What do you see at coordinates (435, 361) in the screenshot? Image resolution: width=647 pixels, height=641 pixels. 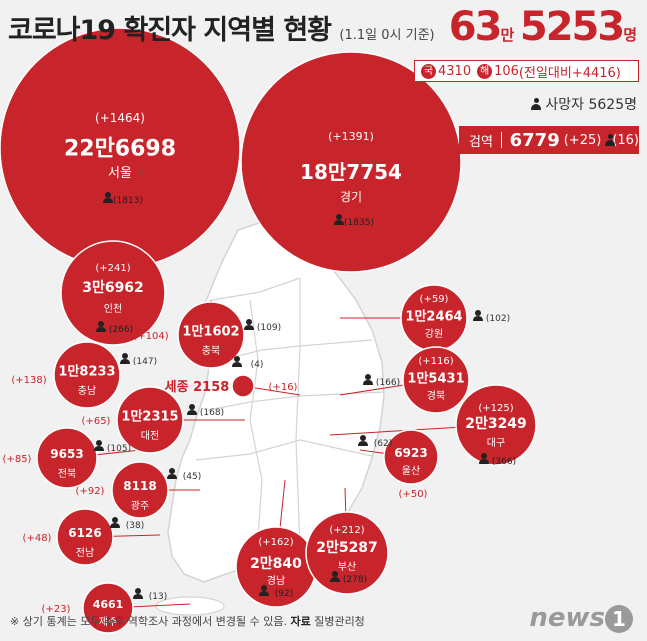 I see `change-label: (+116)` at bounding box center [435, 361].